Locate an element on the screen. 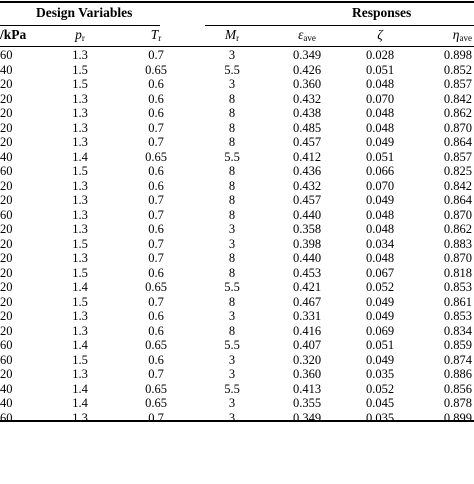 The width and height of the screenshot is (474, 484). cell-epsilon-ave: 0.331 is located at coordinates (307, 316).